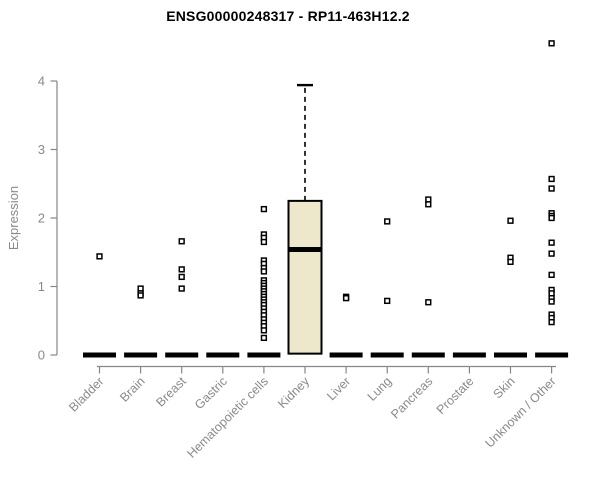 Image resolution: width=600 pixels, height=500 pixels. Describe the element at coordinates (305, 277) in the screenshot. I see `box` at that location.